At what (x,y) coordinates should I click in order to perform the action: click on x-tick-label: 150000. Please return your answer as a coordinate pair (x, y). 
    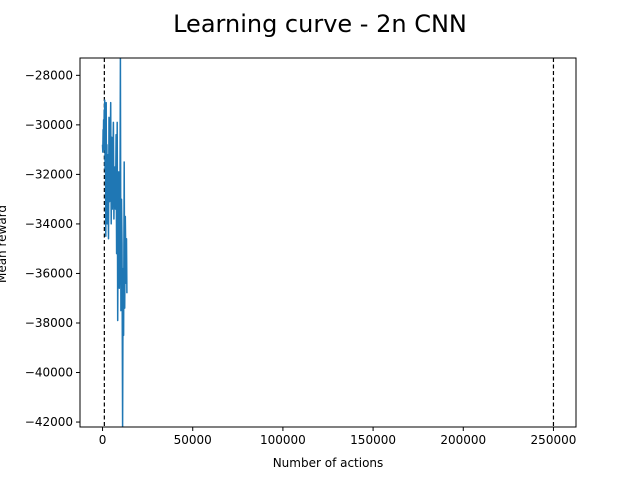
    Looking at the image, I should click on (373, 440).